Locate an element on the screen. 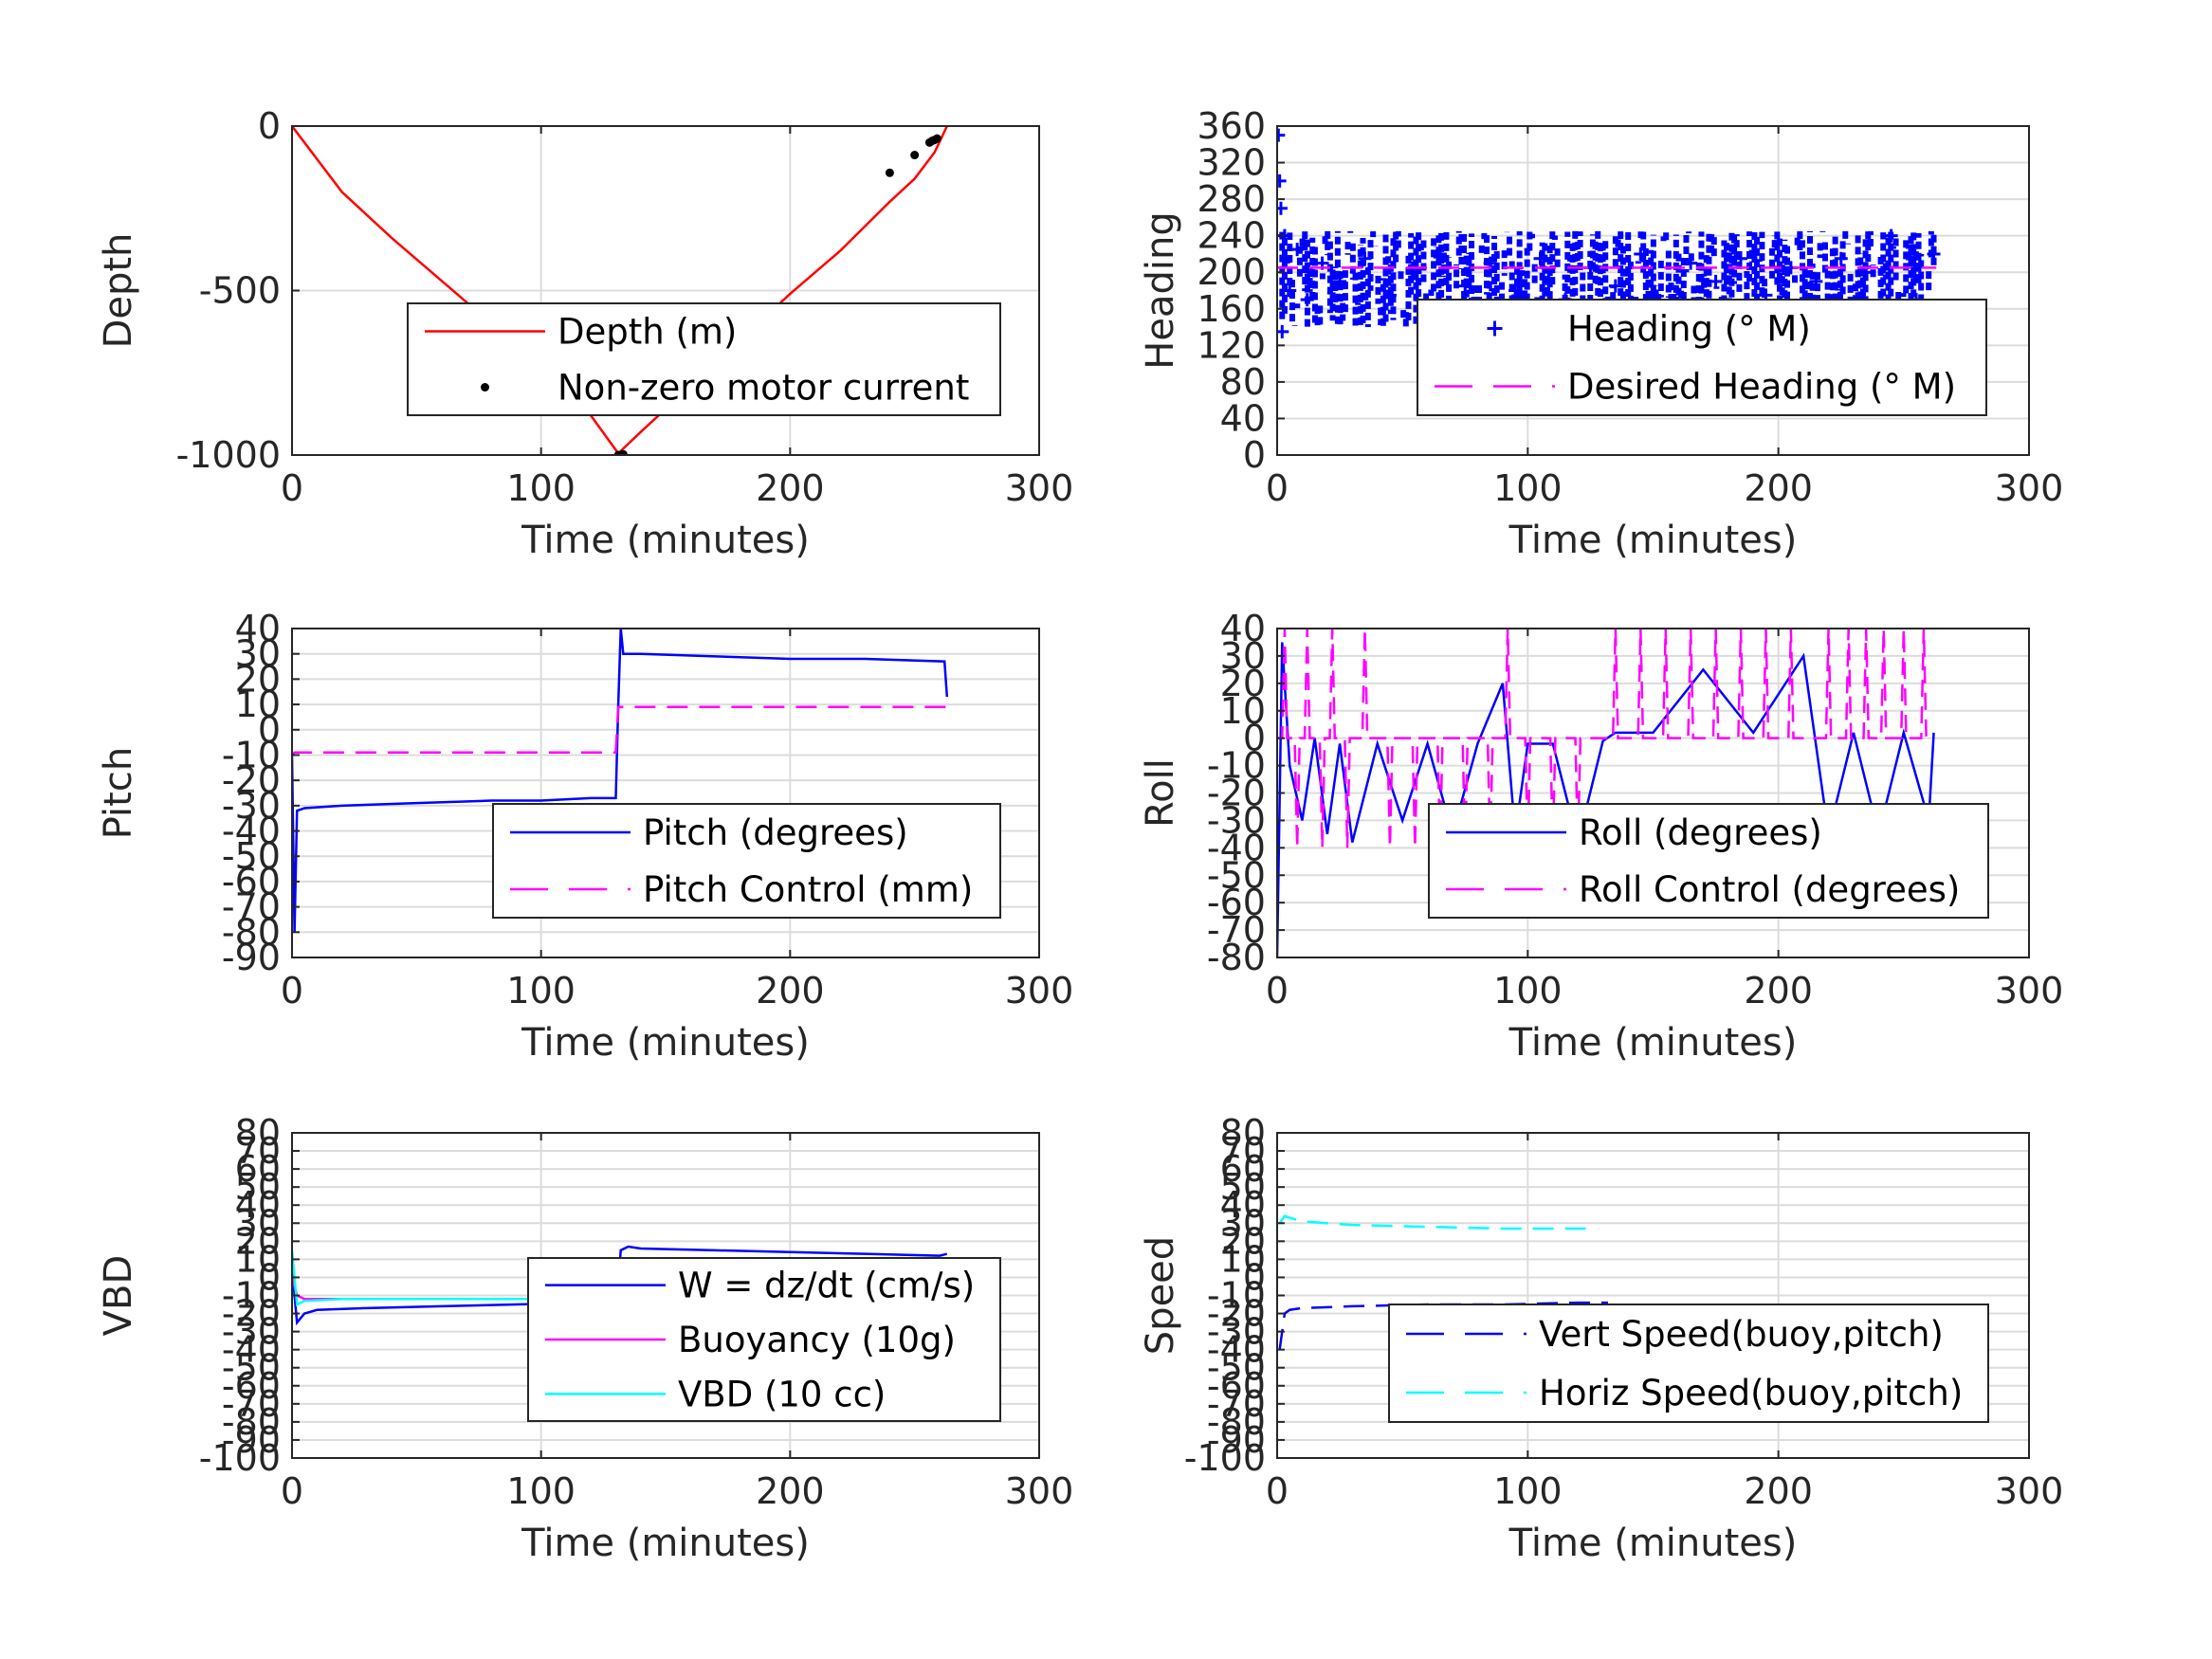 The width and height of the screenshot is (2212, 1659). pitch-xlabel: Time (minutes) is located at coordinates (665, 1043).